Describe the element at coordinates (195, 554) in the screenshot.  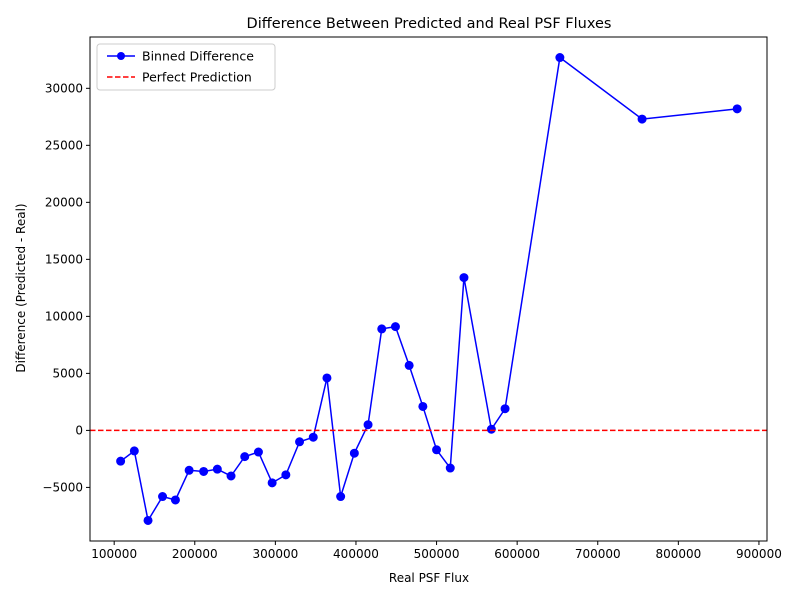
I see `x-tick-label: 200000` at that location.